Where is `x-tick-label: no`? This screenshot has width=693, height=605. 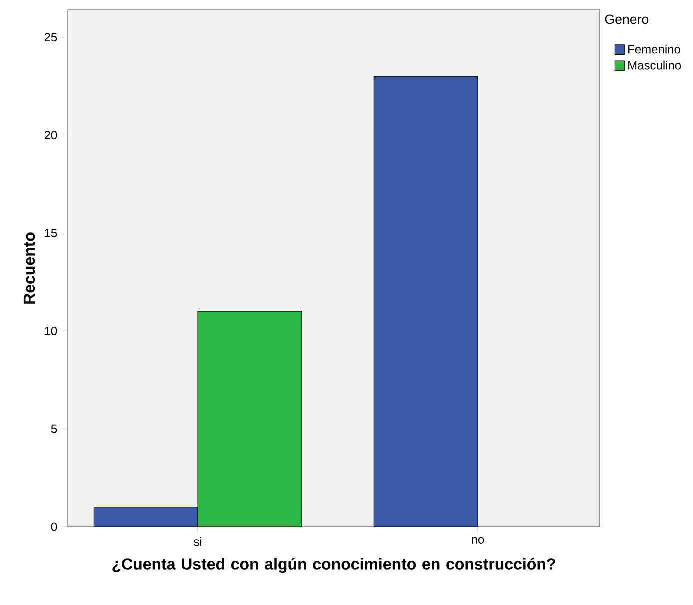 x-tick-label: no is located at coordinates (478, 540).